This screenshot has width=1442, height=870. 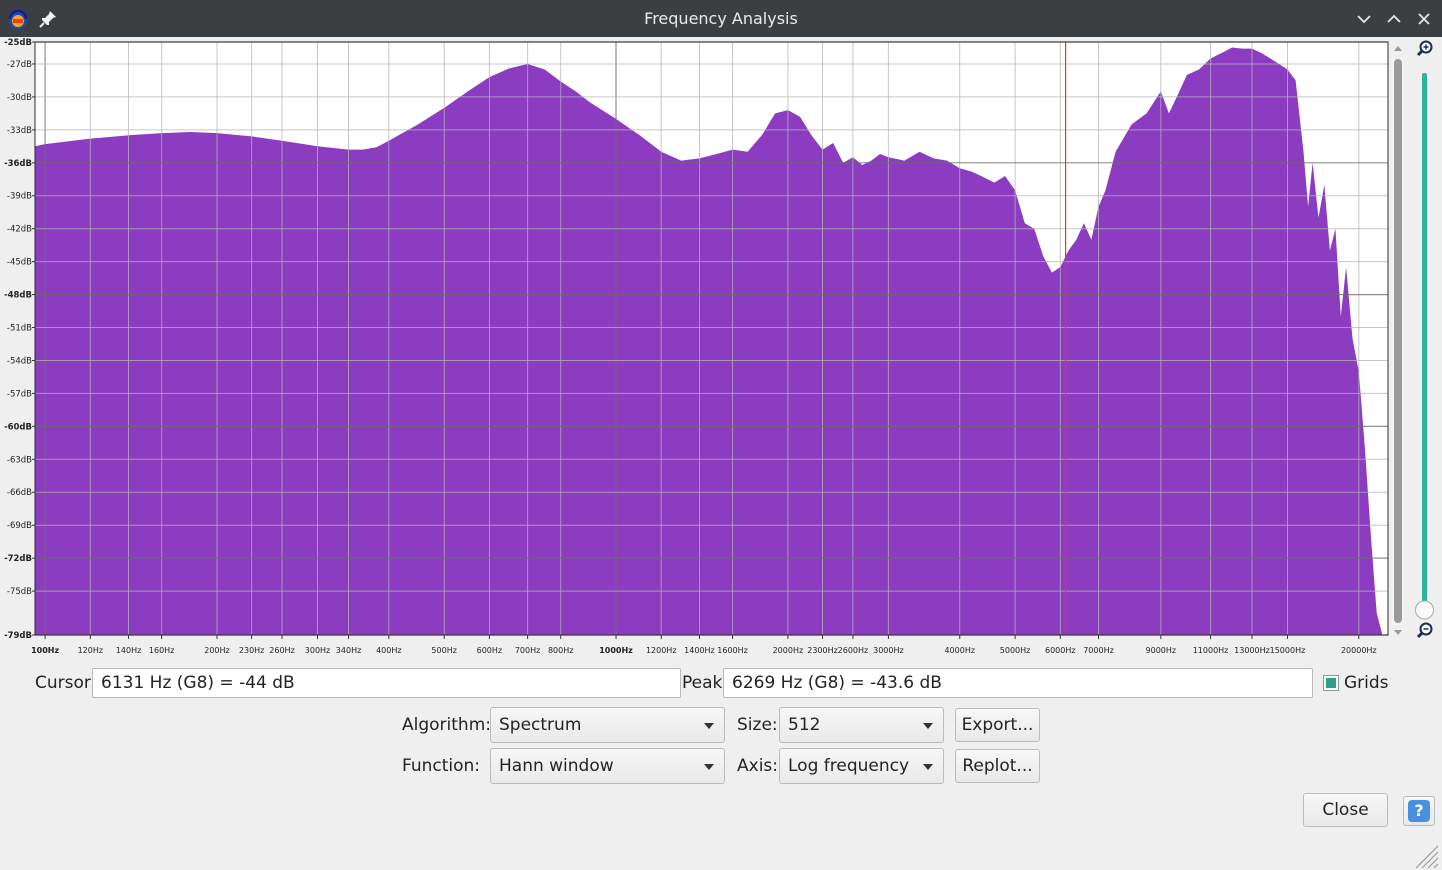 What do you see at coordinates (18, 19) in the screenshot?
I see `audacity-logo-icon` at bounding box center [18, 19].